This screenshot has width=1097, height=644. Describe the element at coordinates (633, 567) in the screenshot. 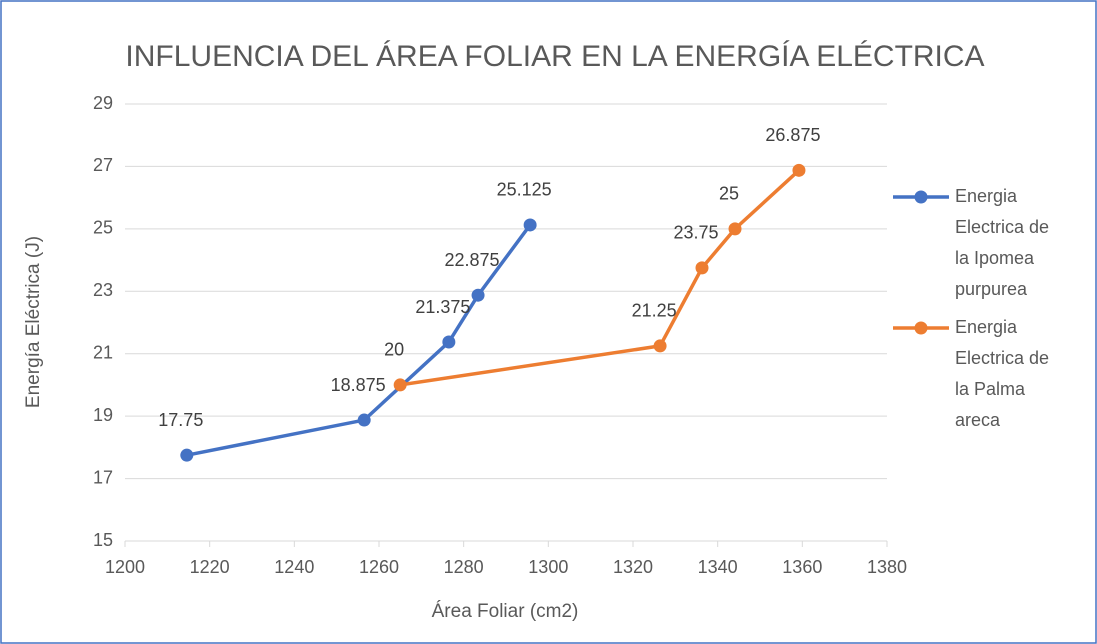

I see `x-tick-label: 1320` at that location.